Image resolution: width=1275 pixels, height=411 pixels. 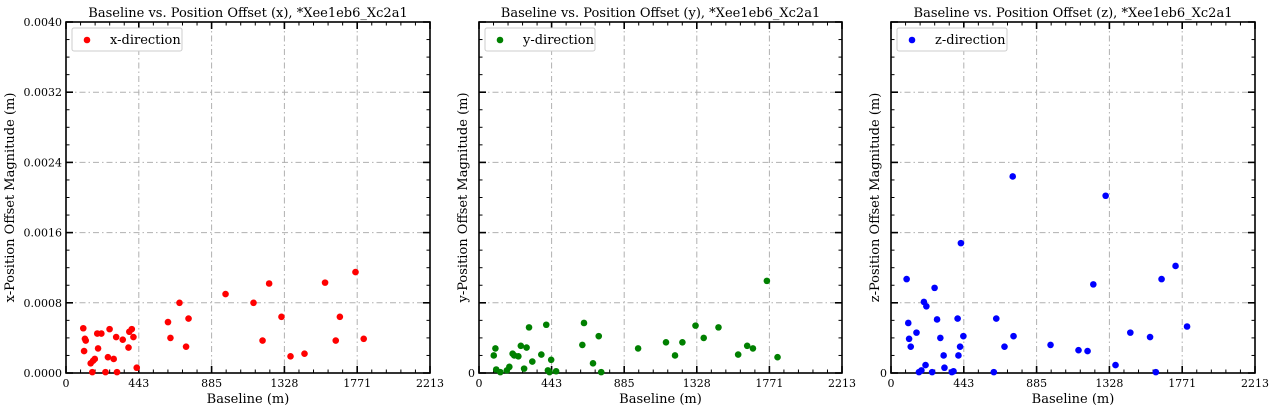 What do you see at coordinates (10, 198) in the screenshot?
I see `y-axis-label: x-Position Offset Magnitude (m)` at bounding box center [10, 198].